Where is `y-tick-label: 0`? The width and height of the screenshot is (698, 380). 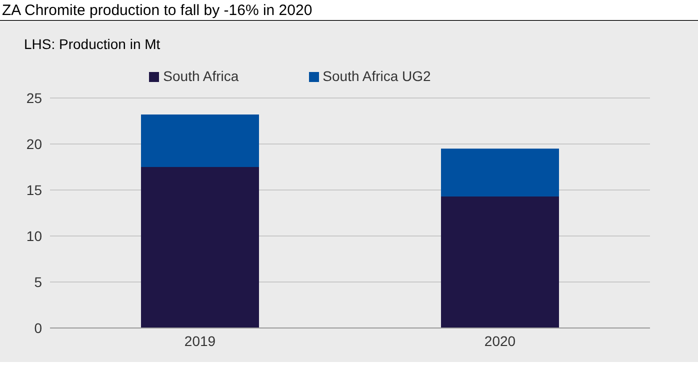
y-tick-label: 0 is located at coordinates (38, 328).